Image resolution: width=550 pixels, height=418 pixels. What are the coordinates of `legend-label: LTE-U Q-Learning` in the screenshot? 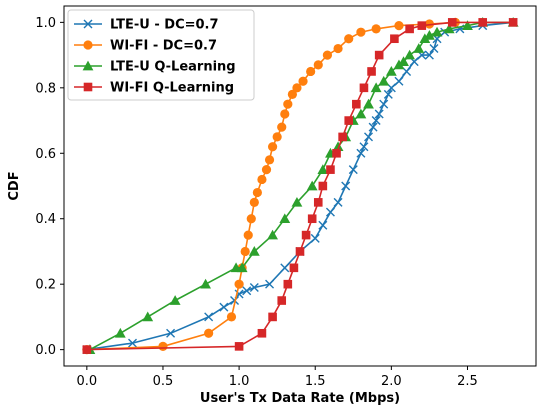 It's located at (173, 67).